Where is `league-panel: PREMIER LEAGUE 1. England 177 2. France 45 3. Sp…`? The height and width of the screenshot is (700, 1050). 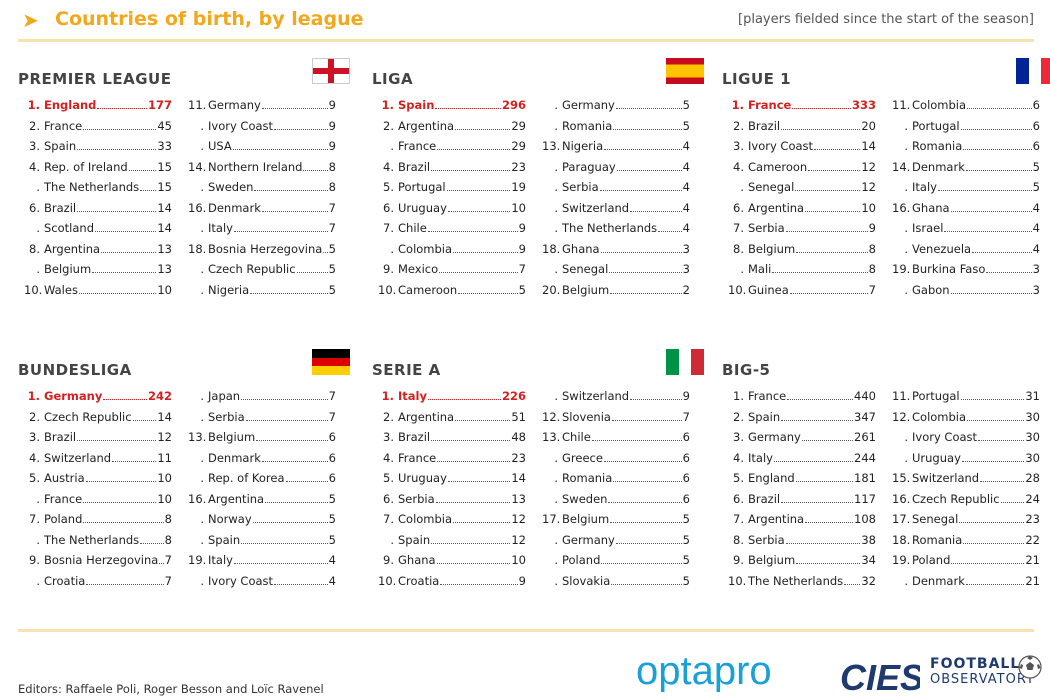 league-panel: PREMIER LEAGUE 1. England 177 2. France 45 3. Sp… is located at coordinates (184, 184).